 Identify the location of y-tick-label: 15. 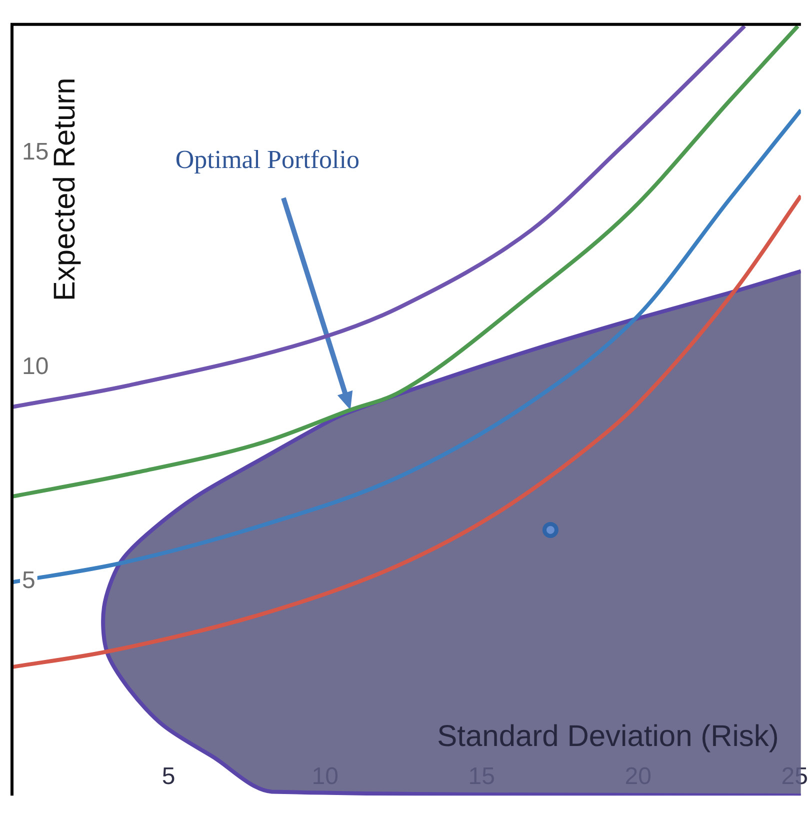
(35, 152).